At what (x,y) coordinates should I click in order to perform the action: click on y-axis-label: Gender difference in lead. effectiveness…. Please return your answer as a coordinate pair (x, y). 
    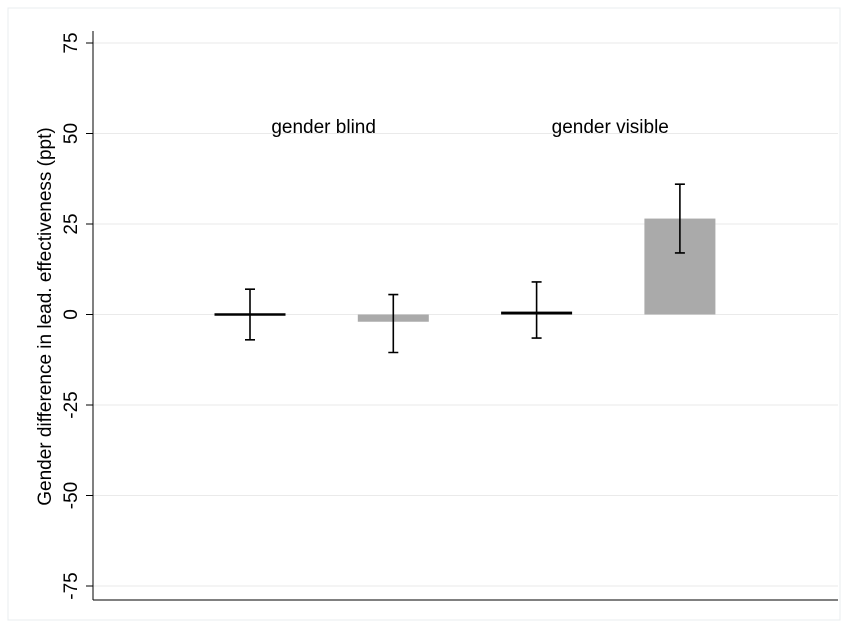
    Looking at the image, I should click on (45, 316).